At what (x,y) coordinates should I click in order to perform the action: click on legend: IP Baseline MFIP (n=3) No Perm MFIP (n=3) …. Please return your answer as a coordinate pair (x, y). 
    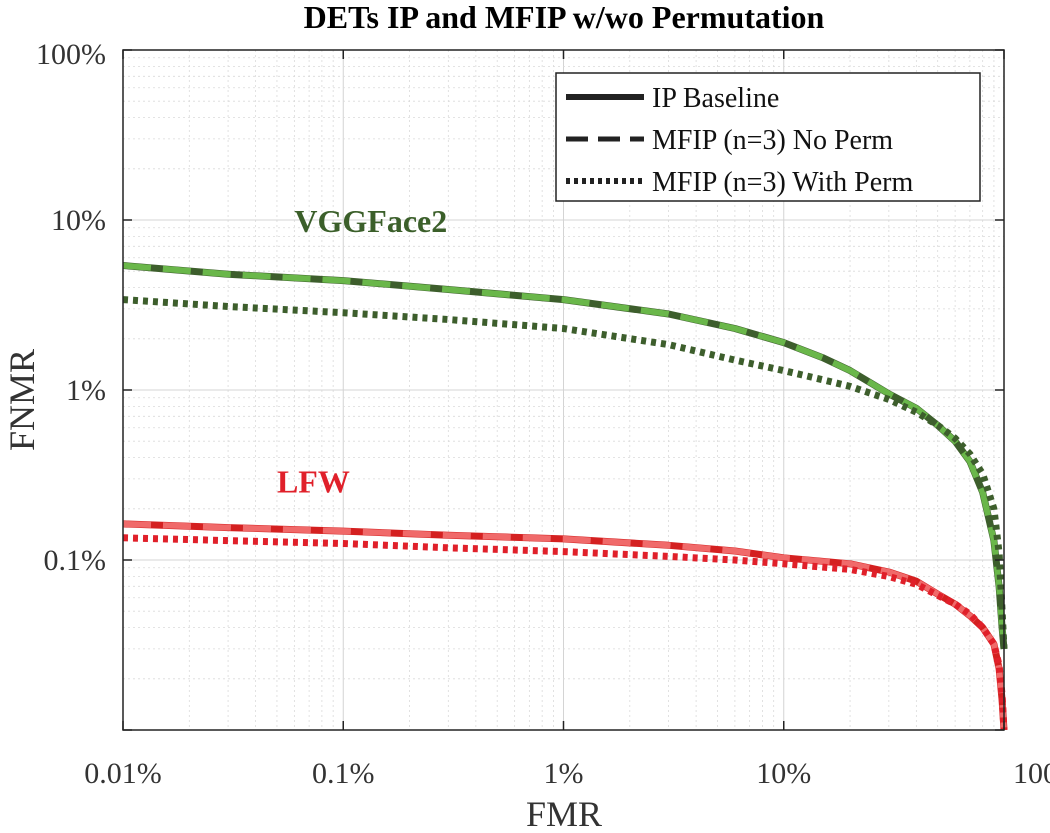
    Looking at the image, I should click on (768, 137).